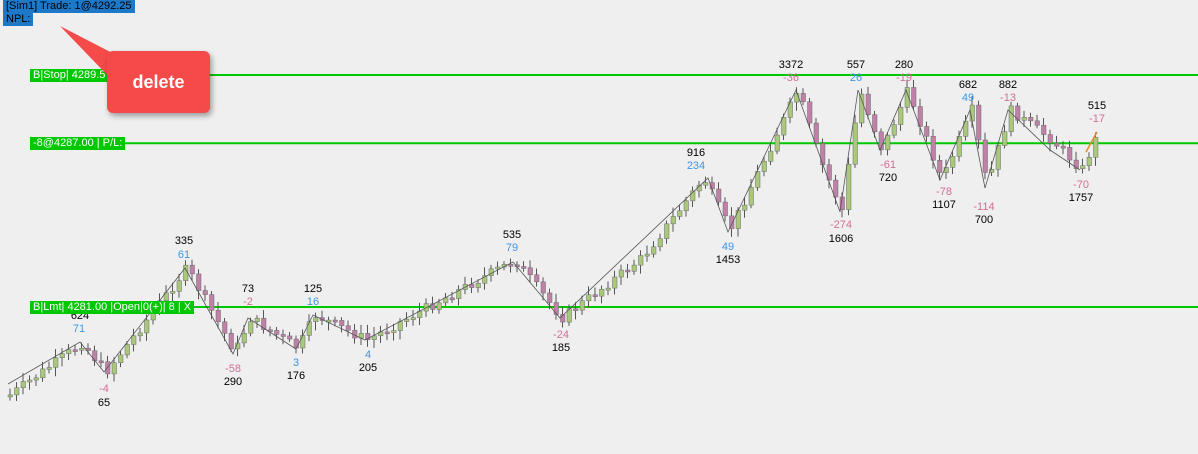  I want to click on swing-label: 71, so click(79, 329).